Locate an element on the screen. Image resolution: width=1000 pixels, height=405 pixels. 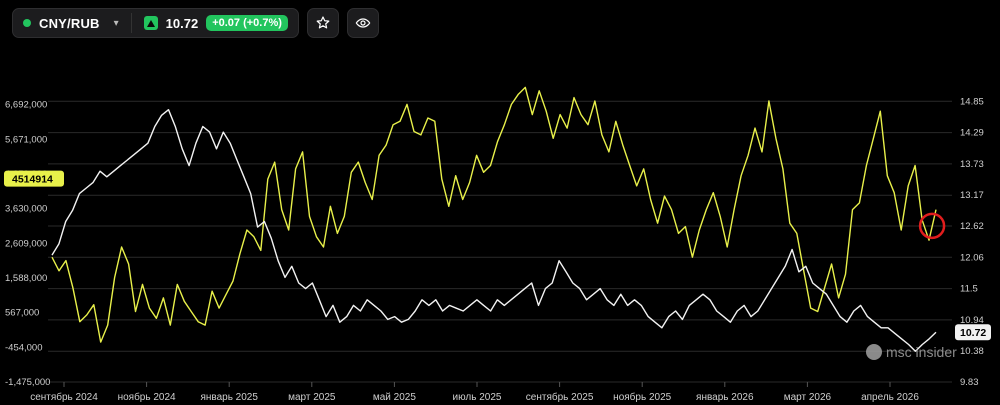
x-tick-label: сентябрь 2025 is located at coordinates (560, 397).